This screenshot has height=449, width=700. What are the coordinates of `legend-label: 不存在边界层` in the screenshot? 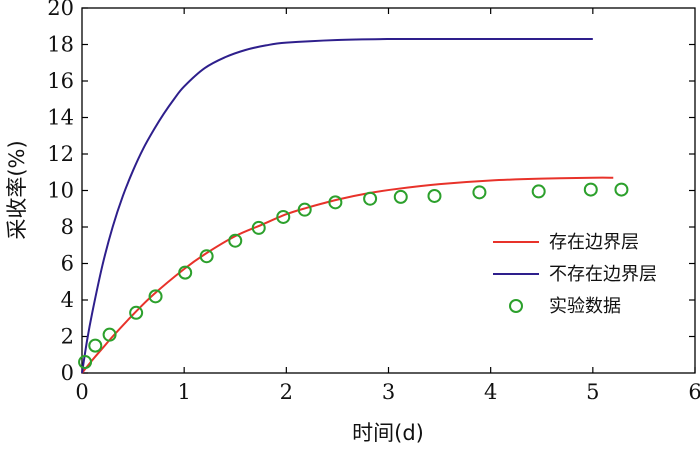 It's located at (603, 274).